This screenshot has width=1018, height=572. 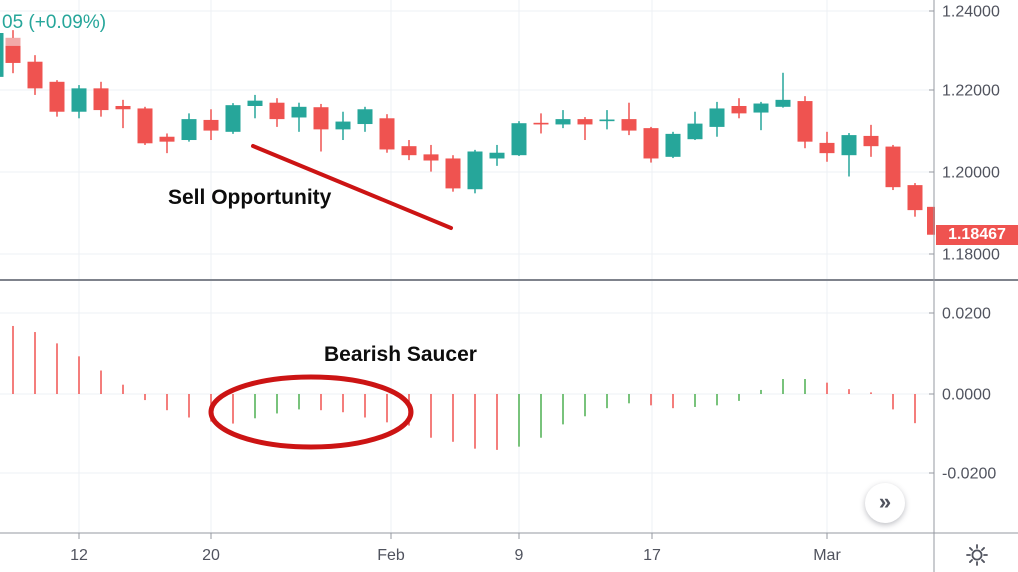 What do you see at coordinates (400, 354) in the screenshot?
I see `bearish-saucer-label: Bearish Saucer` at bounding box center [400, 354].